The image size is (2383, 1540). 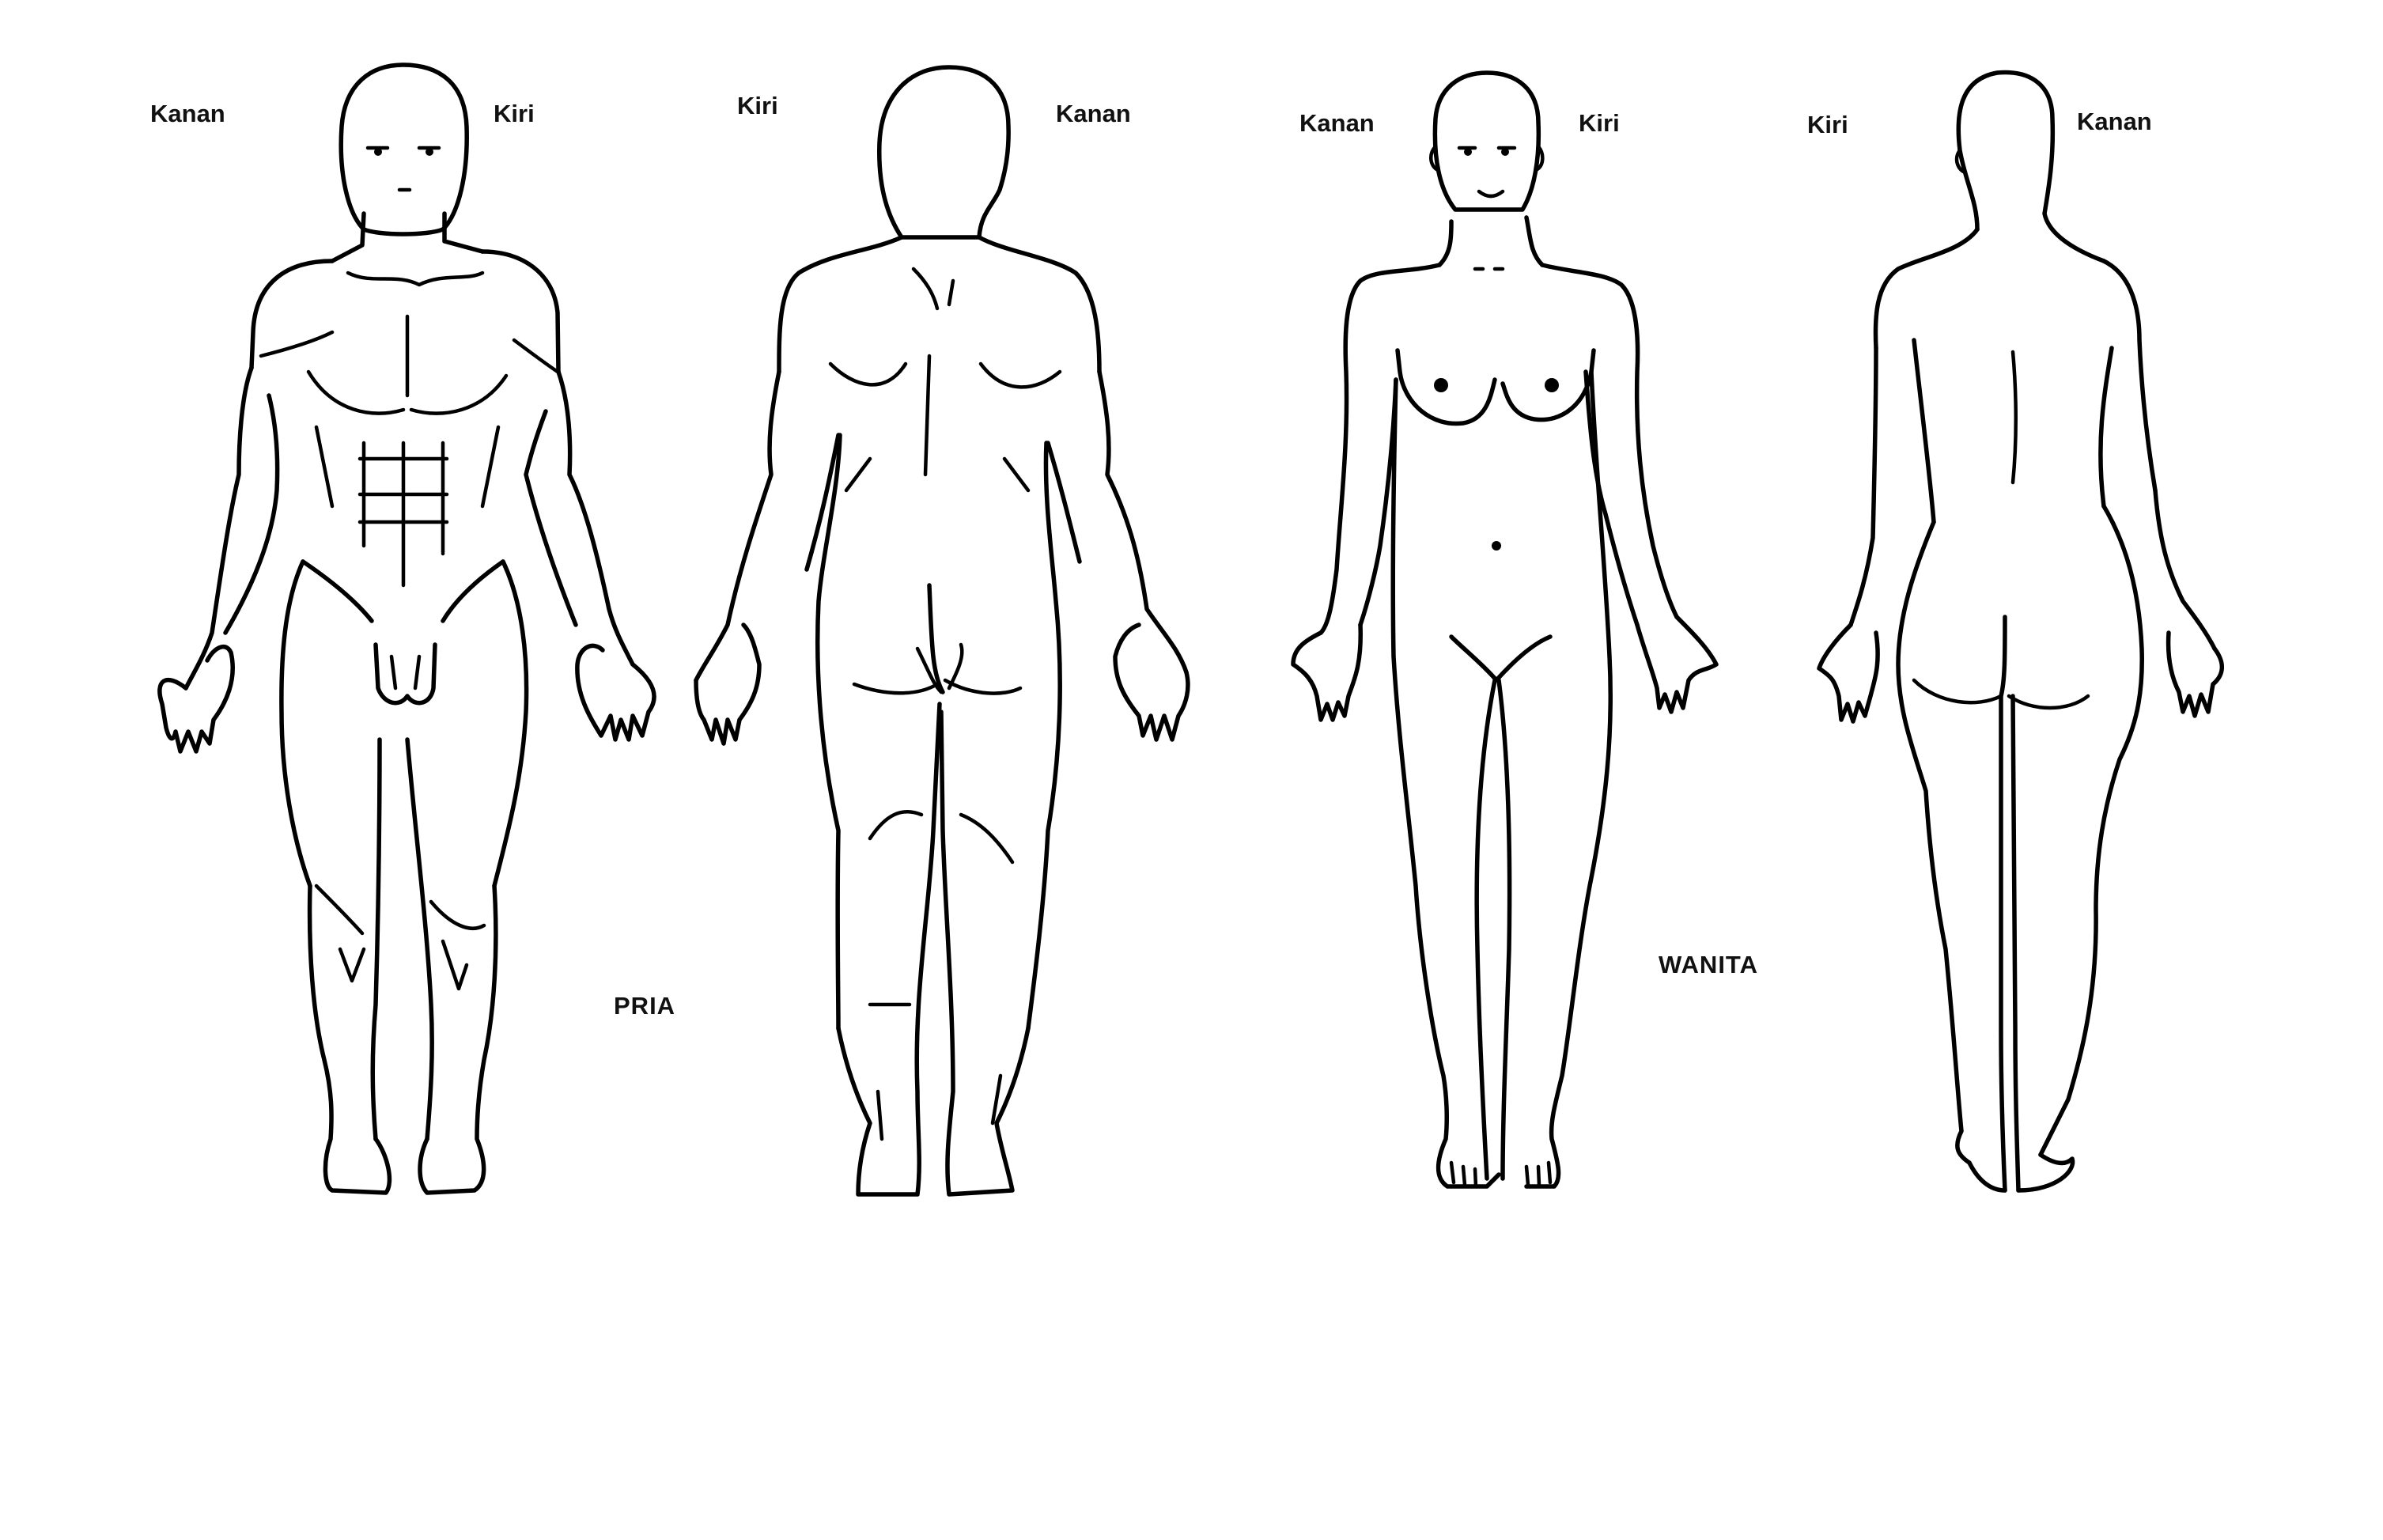 What do you see at coordinates (2020, 631) in the screenshot?
I see `female-back-figure` at bounding box center [2020, 631].